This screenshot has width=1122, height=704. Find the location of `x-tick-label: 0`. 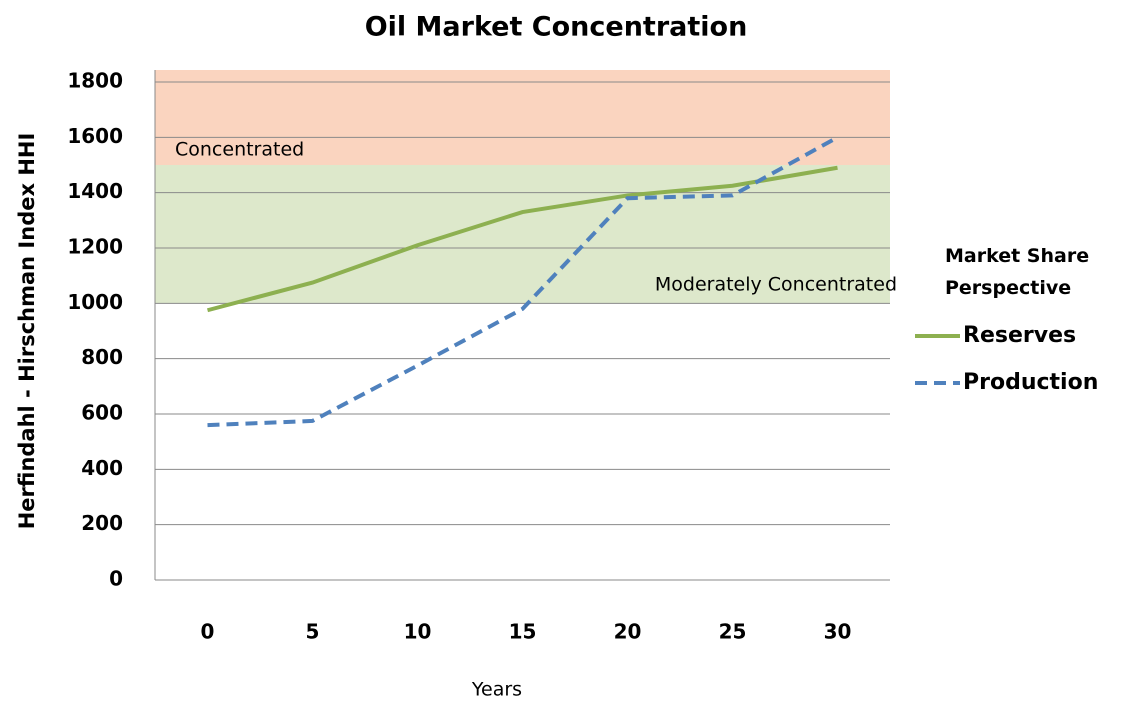

x-tick-label: 0 is located at coordinates (208, 632).